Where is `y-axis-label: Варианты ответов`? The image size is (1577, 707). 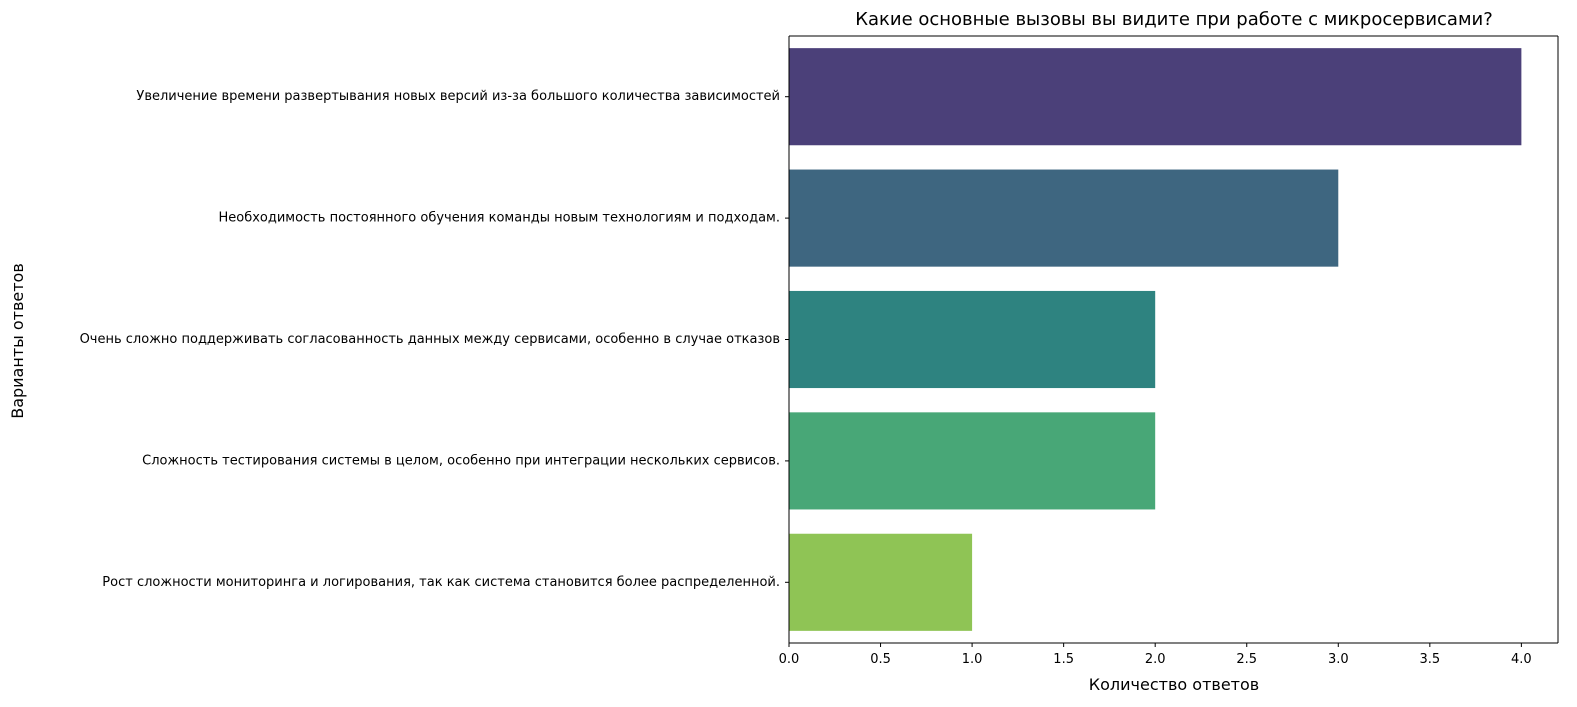 y-axis-label: Варианты ответов is located at coordinates (17, 341).